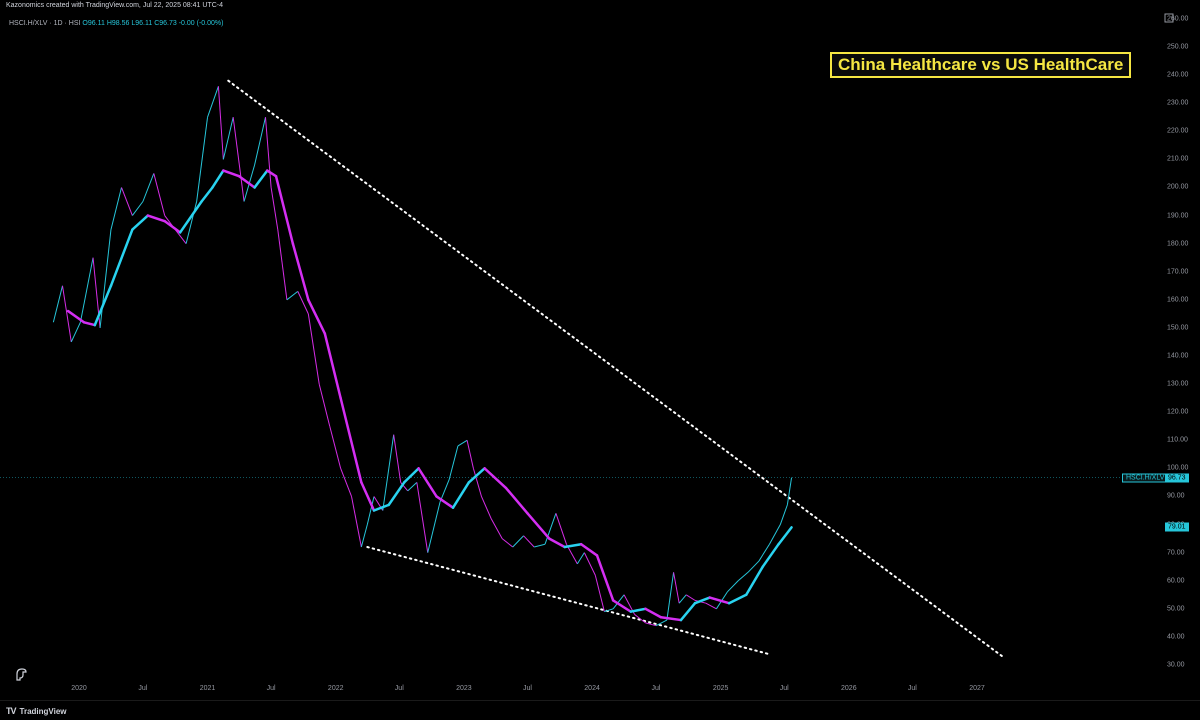  What do you see at coordinates (1177, 440) in the screenshot?
I see `y-tick-label: 110.00` at bounding box center [1177, 440].